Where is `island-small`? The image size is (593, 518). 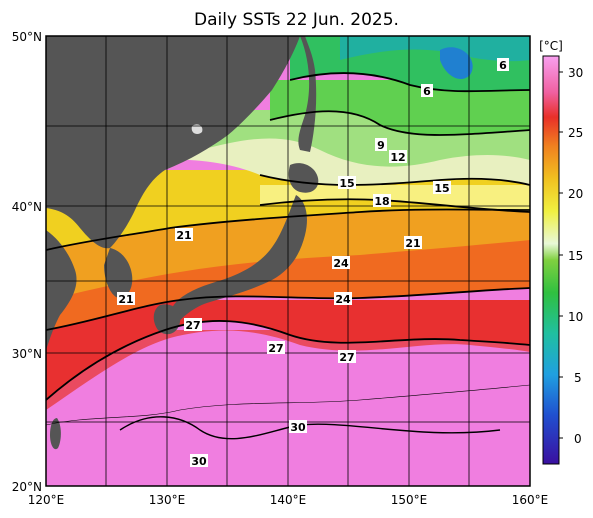 island-small is located at coordinates (197, 129).